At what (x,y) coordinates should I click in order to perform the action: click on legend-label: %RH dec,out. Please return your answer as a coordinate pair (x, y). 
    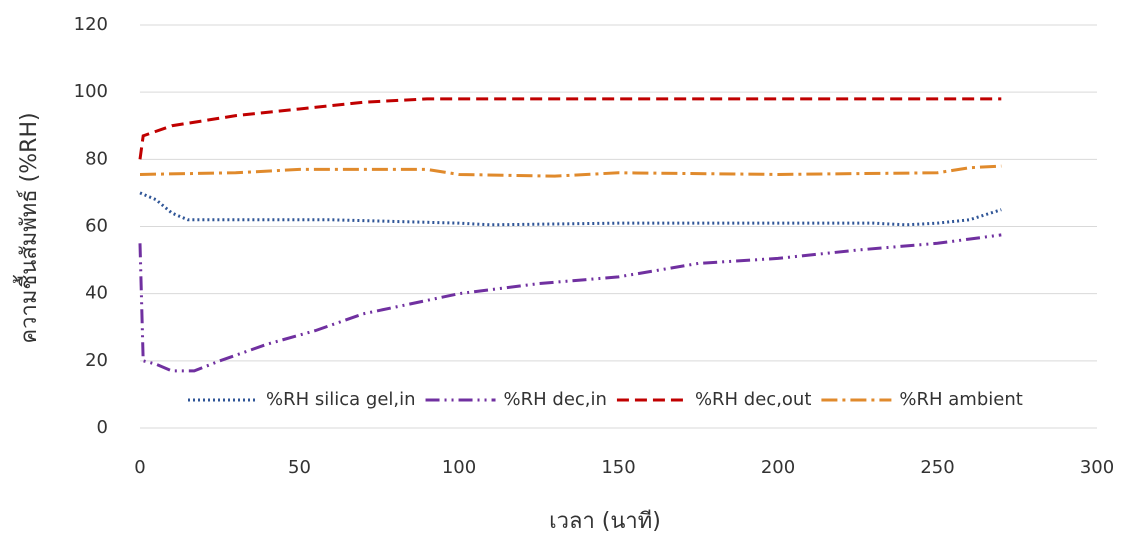
    Looking at the image, I should click on (753, 399).